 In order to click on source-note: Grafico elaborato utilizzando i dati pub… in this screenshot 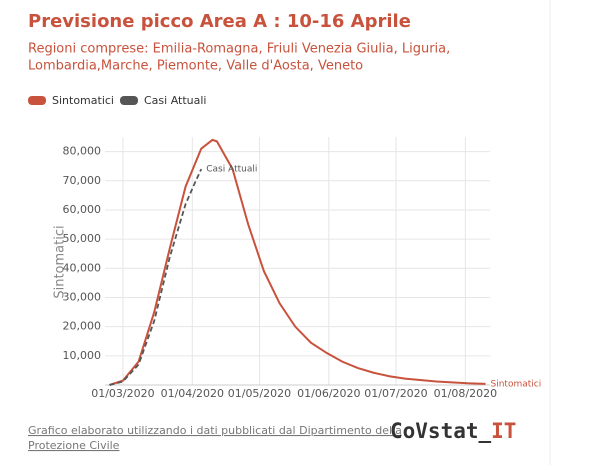, I will do `click(215, 430)`.